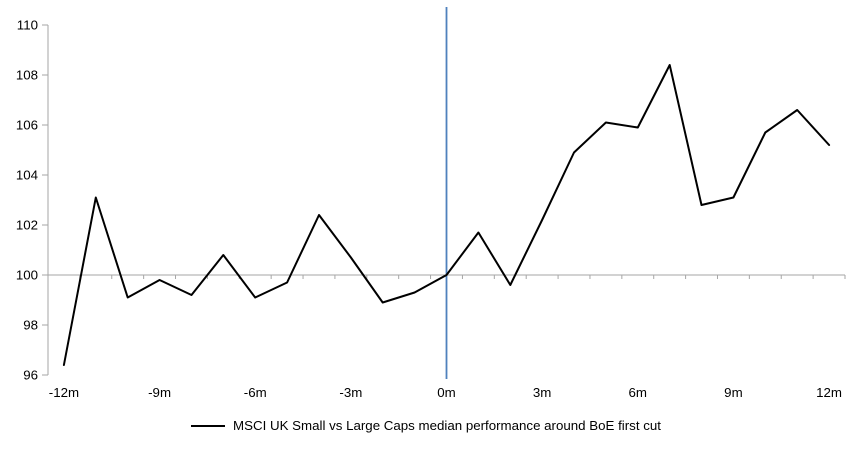 This screenshot has width=852, height=450. What do you see at coordinates (27, 275) in the screenshot?
I see `y-tick-label: 100` at bounding box center [27, 275].